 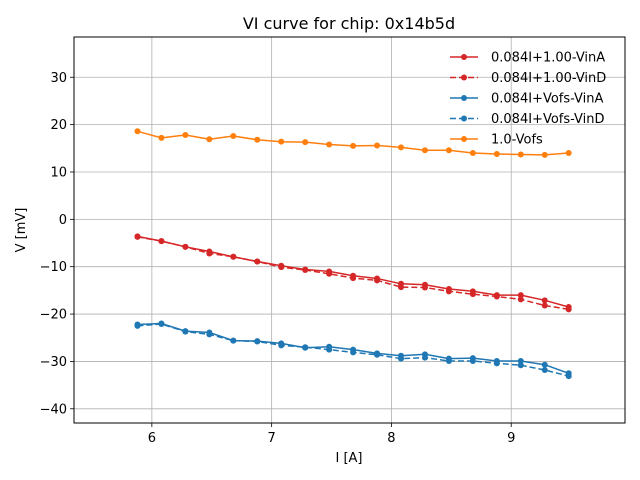 What do you see at coordinates (349, 23) in the screenshot?
I see `chart-title: VI curve for chip: 0x14b5d` at bounding box center [349, 23].